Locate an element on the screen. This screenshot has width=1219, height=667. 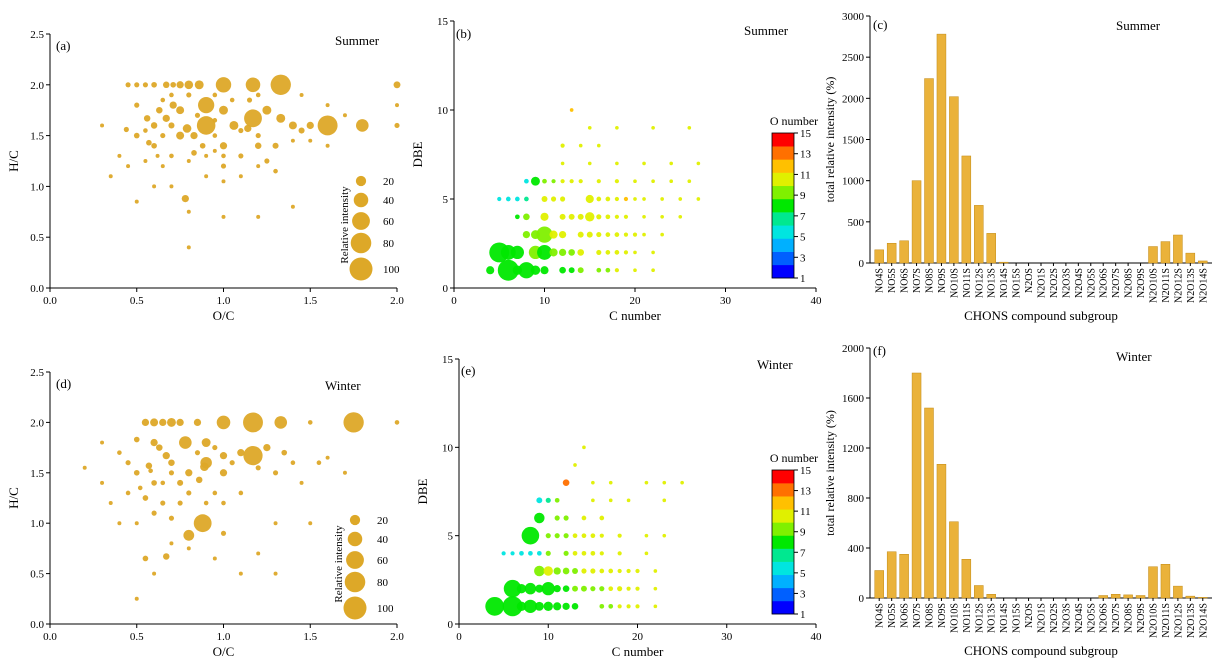
panel-b-xtick-label: 30 is located at coordinates (726, 301).